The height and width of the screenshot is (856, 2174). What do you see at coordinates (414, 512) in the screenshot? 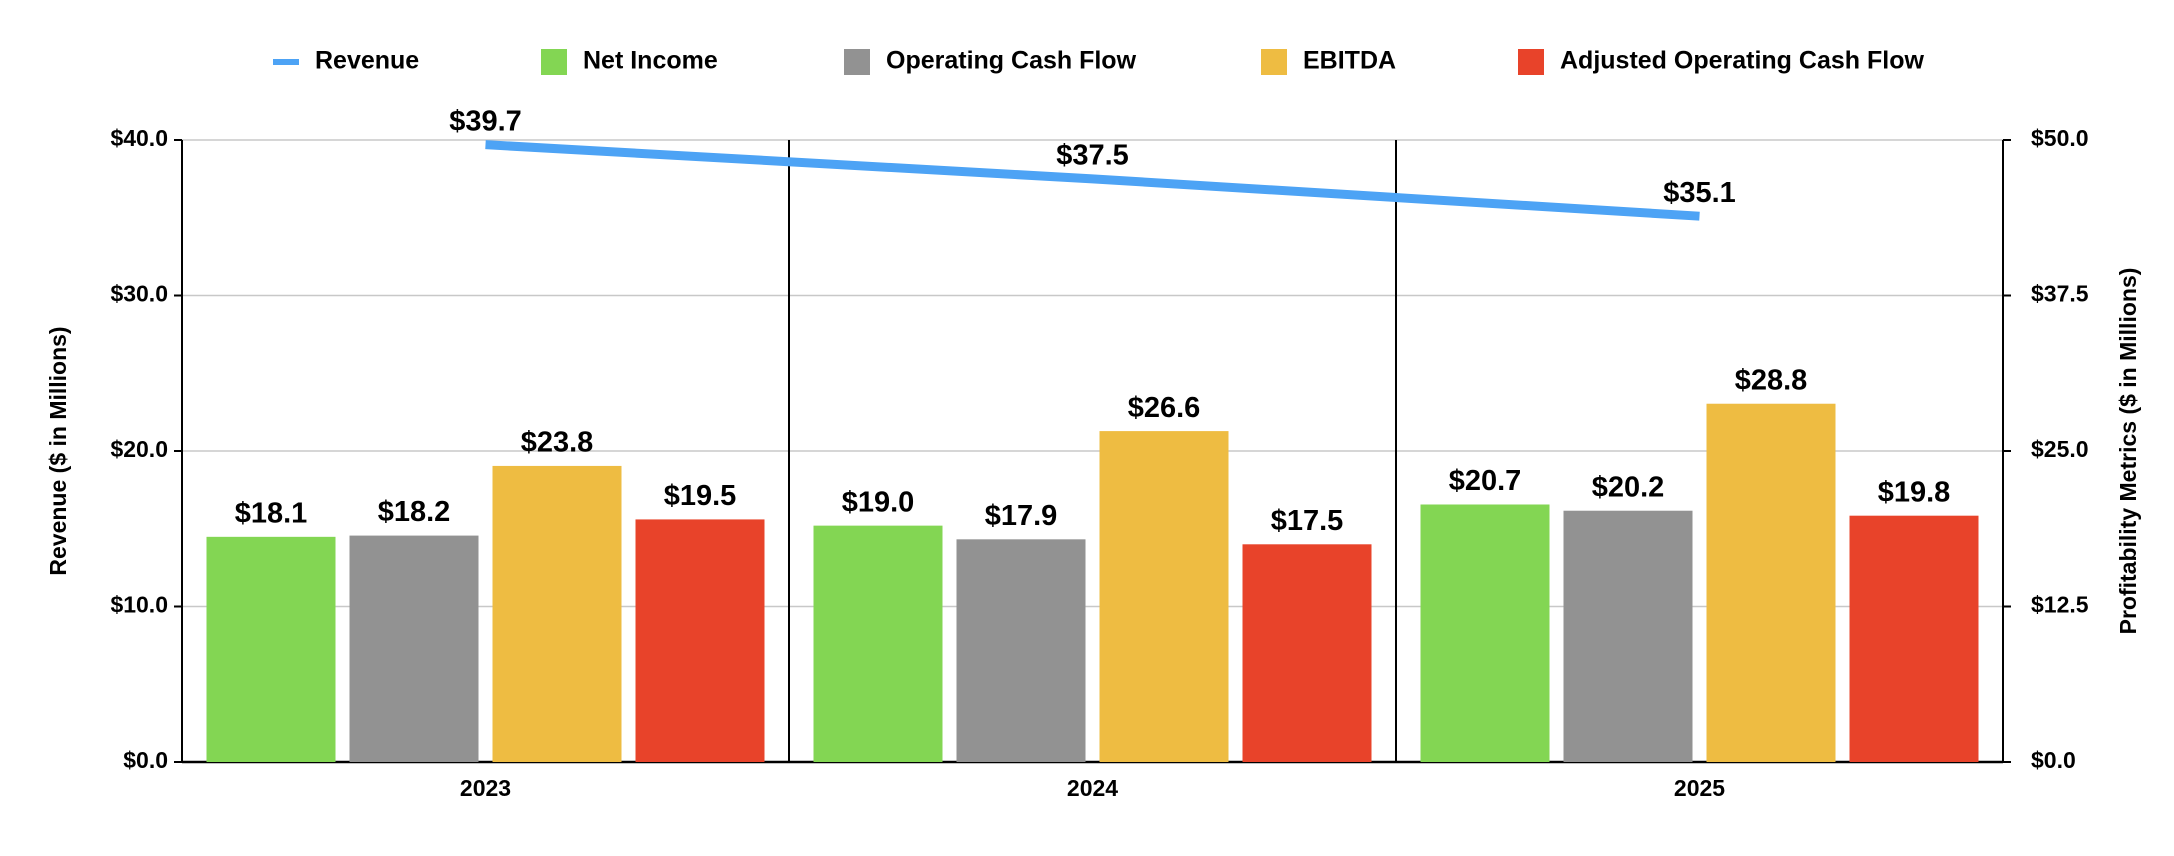
I see `value-label: $18.2` at bounding box center [414, 512].